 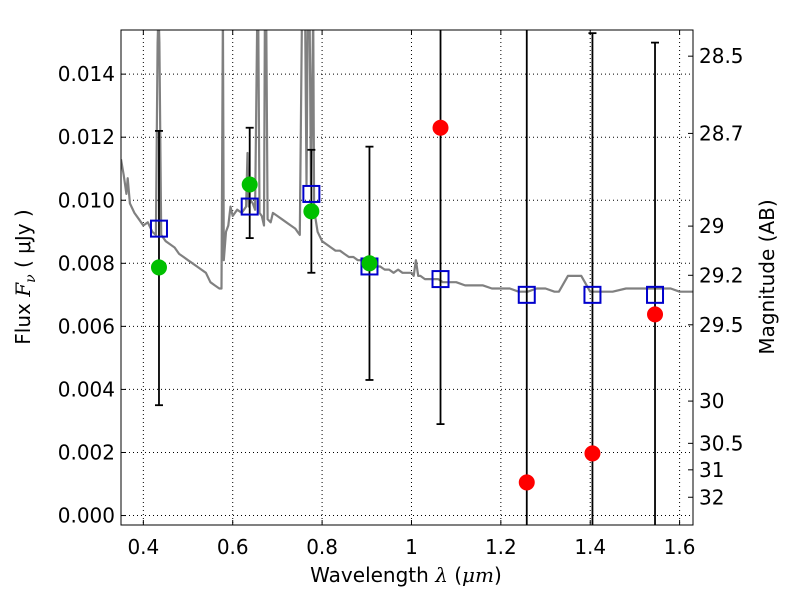 I want to click on y-tick-label: 0.012, so click(x=86, y=137).